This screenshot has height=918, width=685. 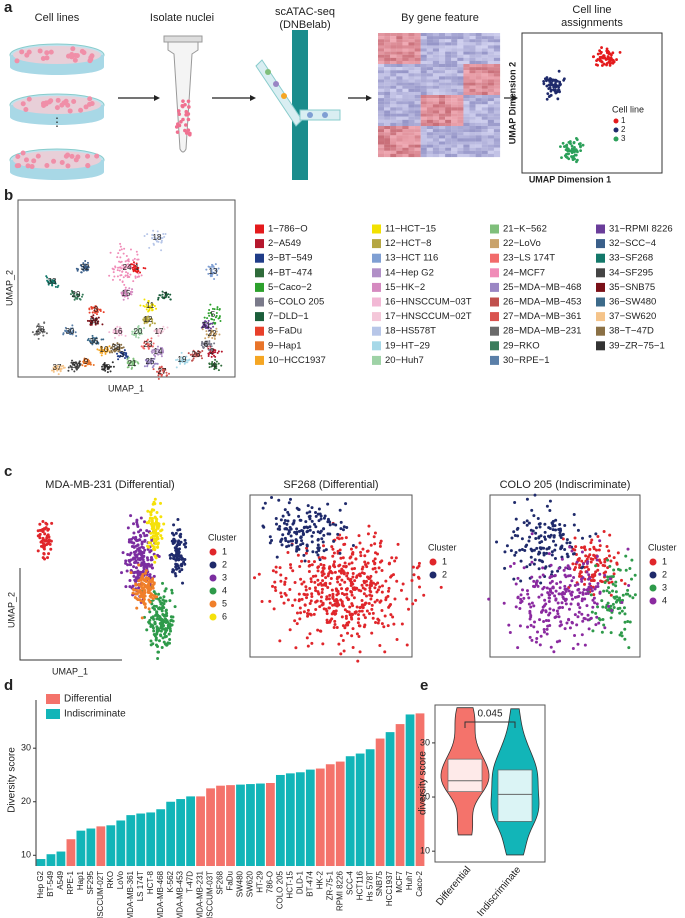 I want to click on bar, so click(x=210, y=827).